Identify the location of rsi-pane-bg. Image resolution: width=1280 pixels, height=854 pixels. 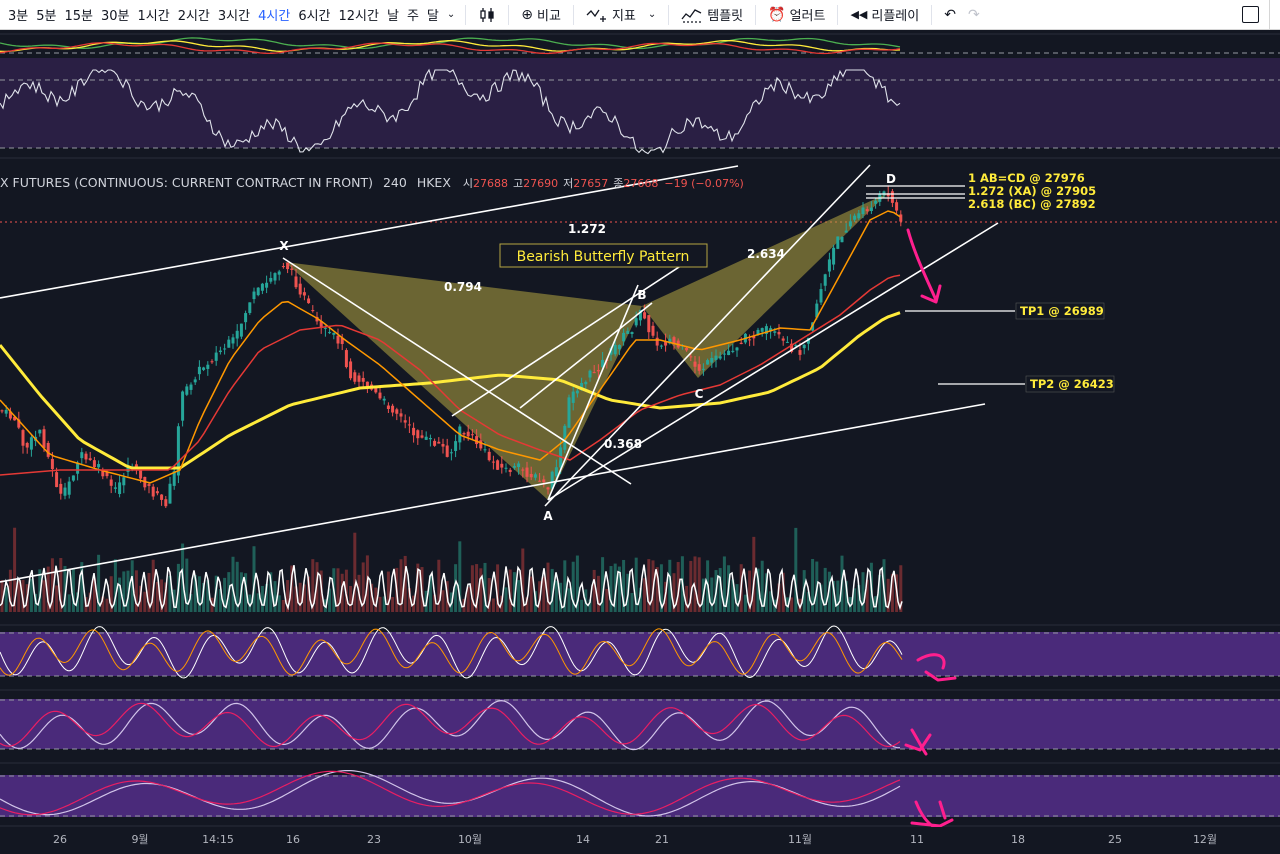
(640, 103).